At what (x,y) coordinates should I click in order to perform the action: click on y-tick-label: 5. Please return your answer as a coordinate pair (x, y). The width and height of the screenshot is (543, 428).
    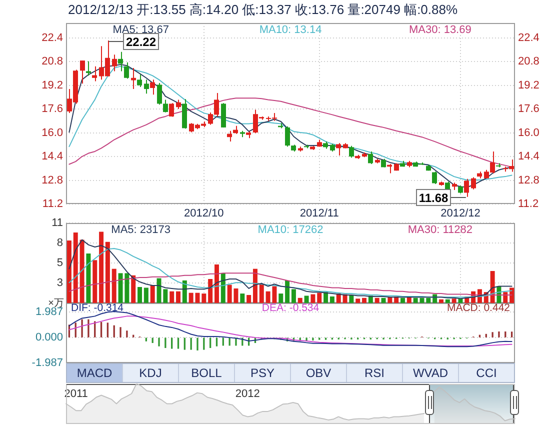
    Looking at the image, I should click on (59, 263).